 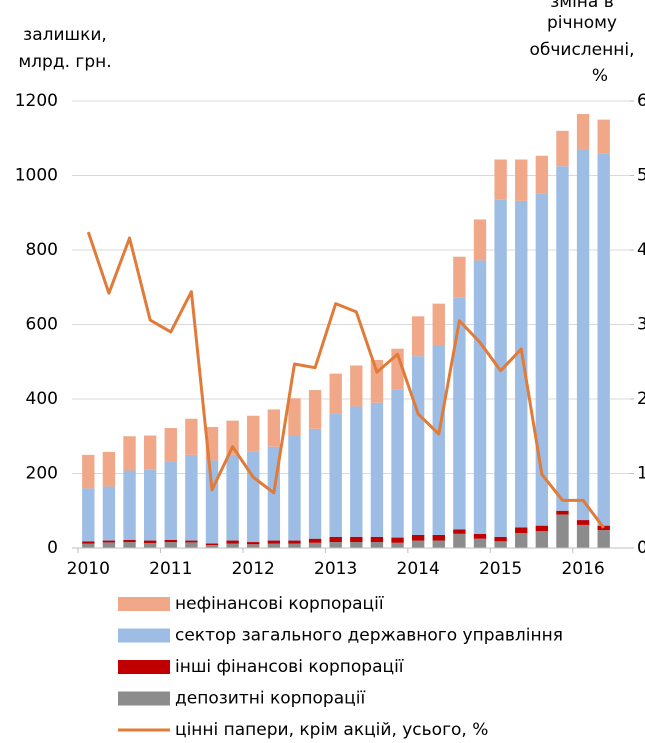 I want to click on x-tick-label: 2010, so click(x=88, y=569).